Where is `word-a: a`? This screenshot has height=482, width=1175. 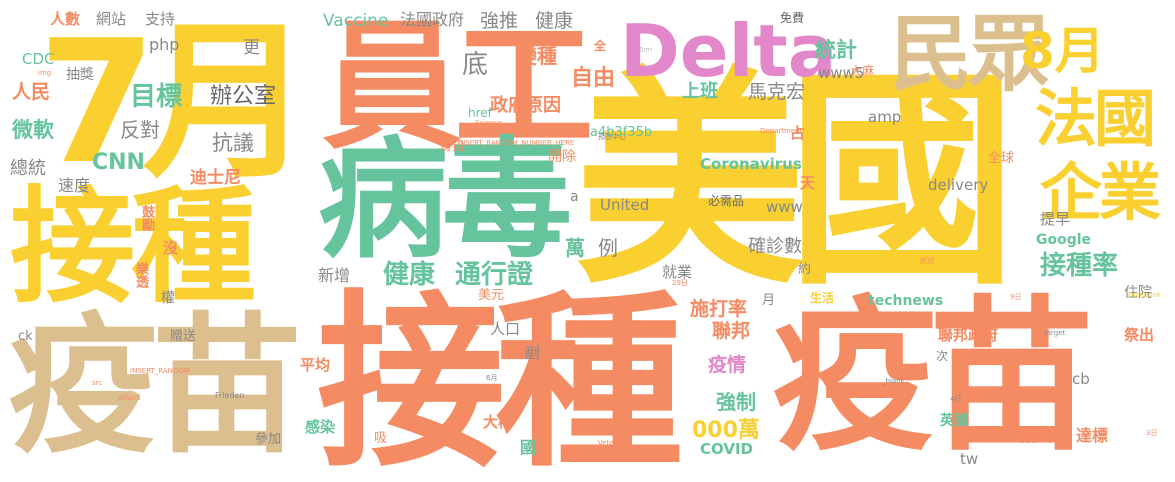 word-a: a is located at coordinates (574, 197).